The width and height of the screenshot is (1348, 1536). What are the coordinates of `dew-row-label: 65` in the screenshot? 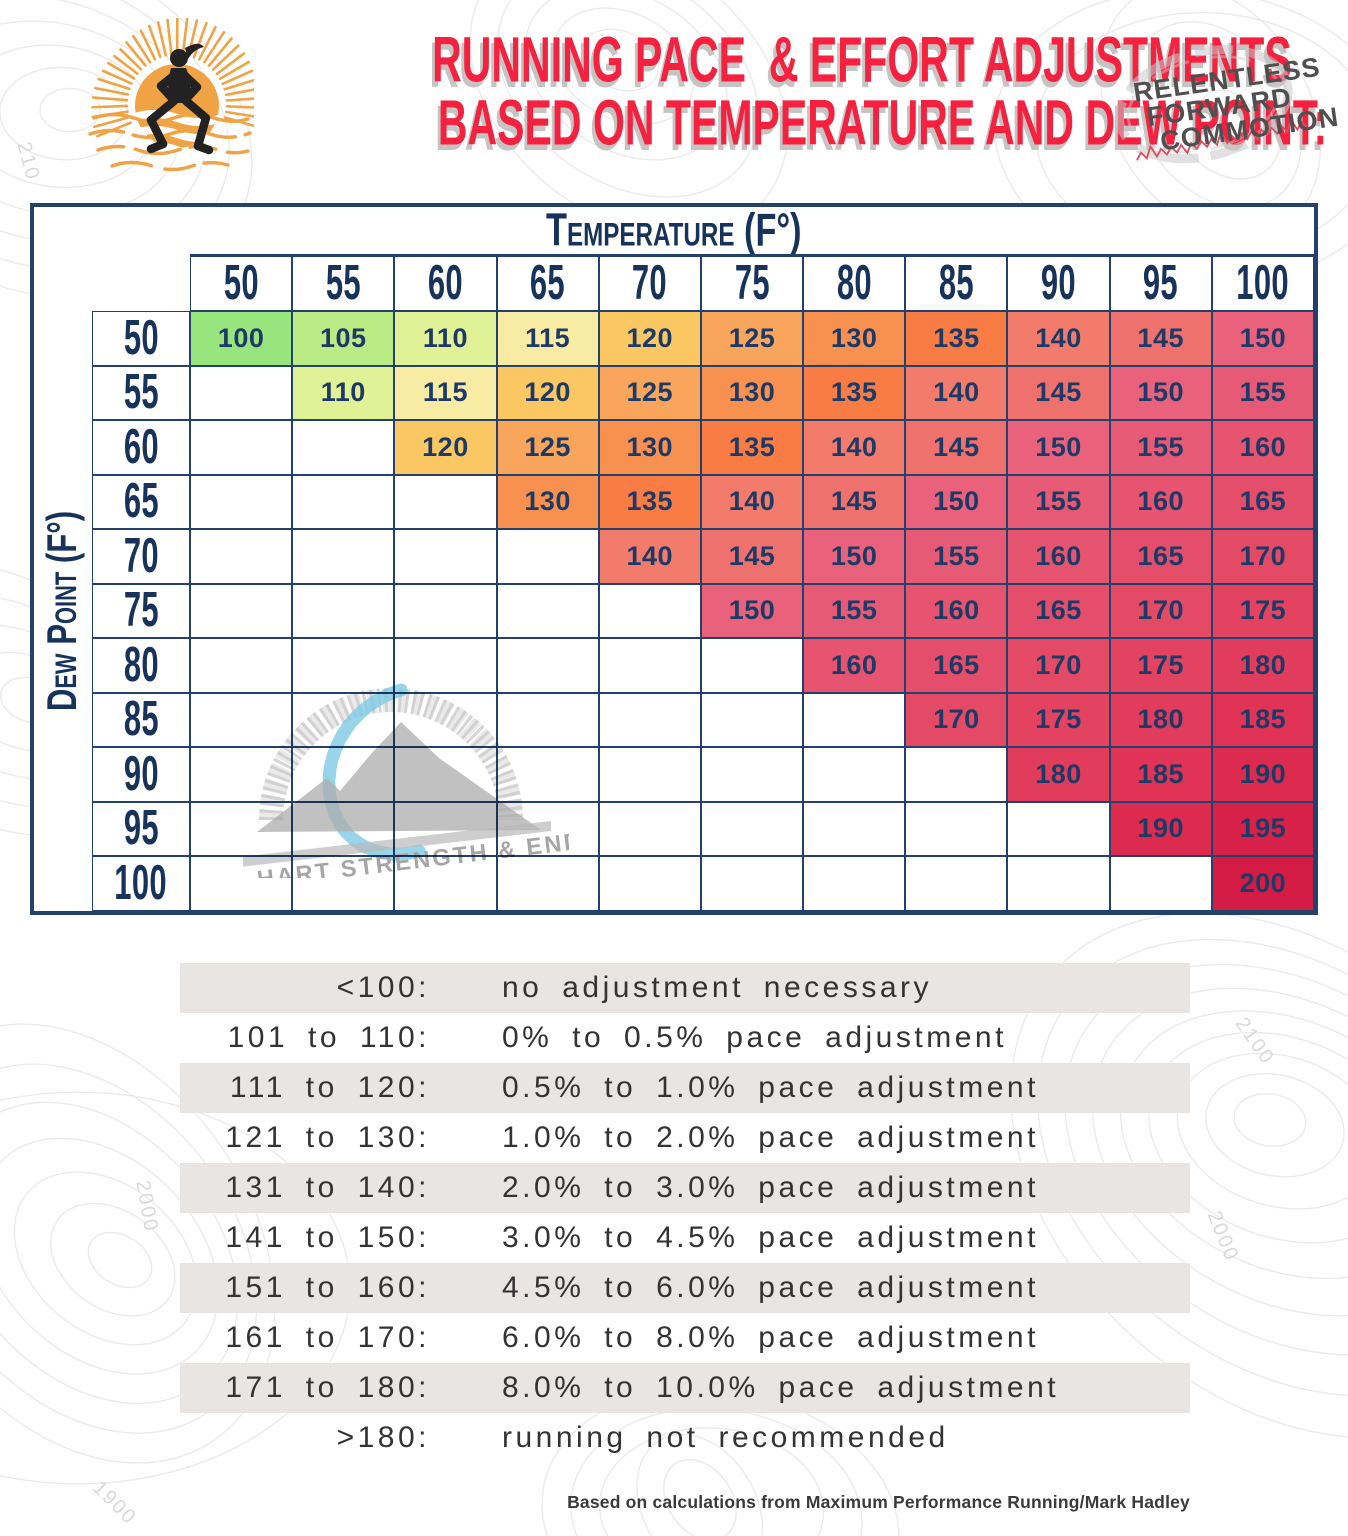 It's located at (141, 501).